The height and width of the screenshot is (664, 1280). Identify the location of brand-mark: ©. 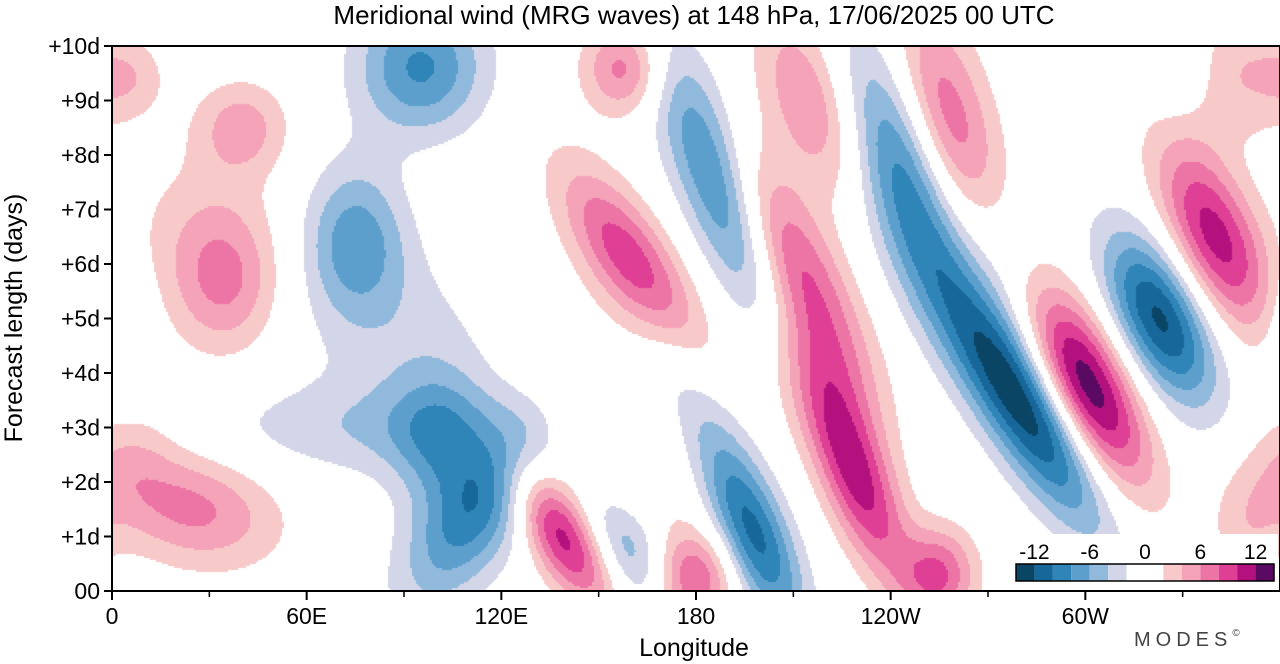
(1238, 633).